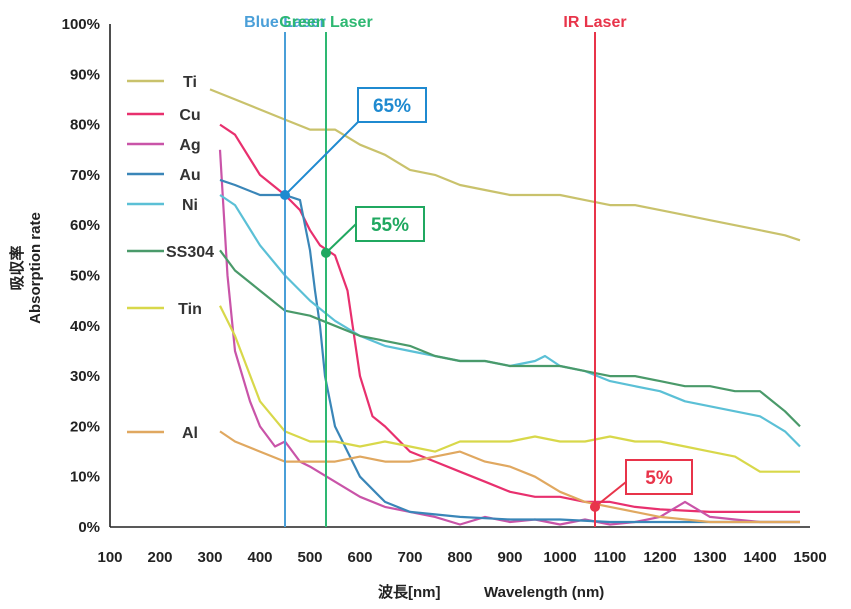 This screenshot has height=609, width=851. What do you see at coordinates (190, 252) in the screenshot?
I see `legend-label-ss304: SS304` at bounding box center [190, 252].